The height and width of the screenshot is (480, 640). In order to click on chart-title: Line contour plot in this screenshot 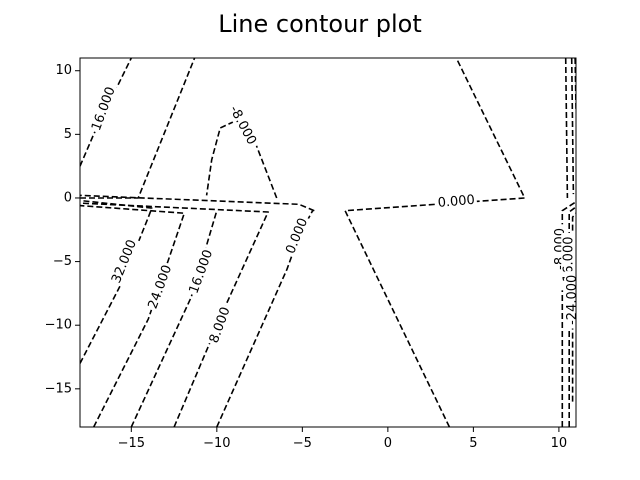, I will do `click(320, 24)`.